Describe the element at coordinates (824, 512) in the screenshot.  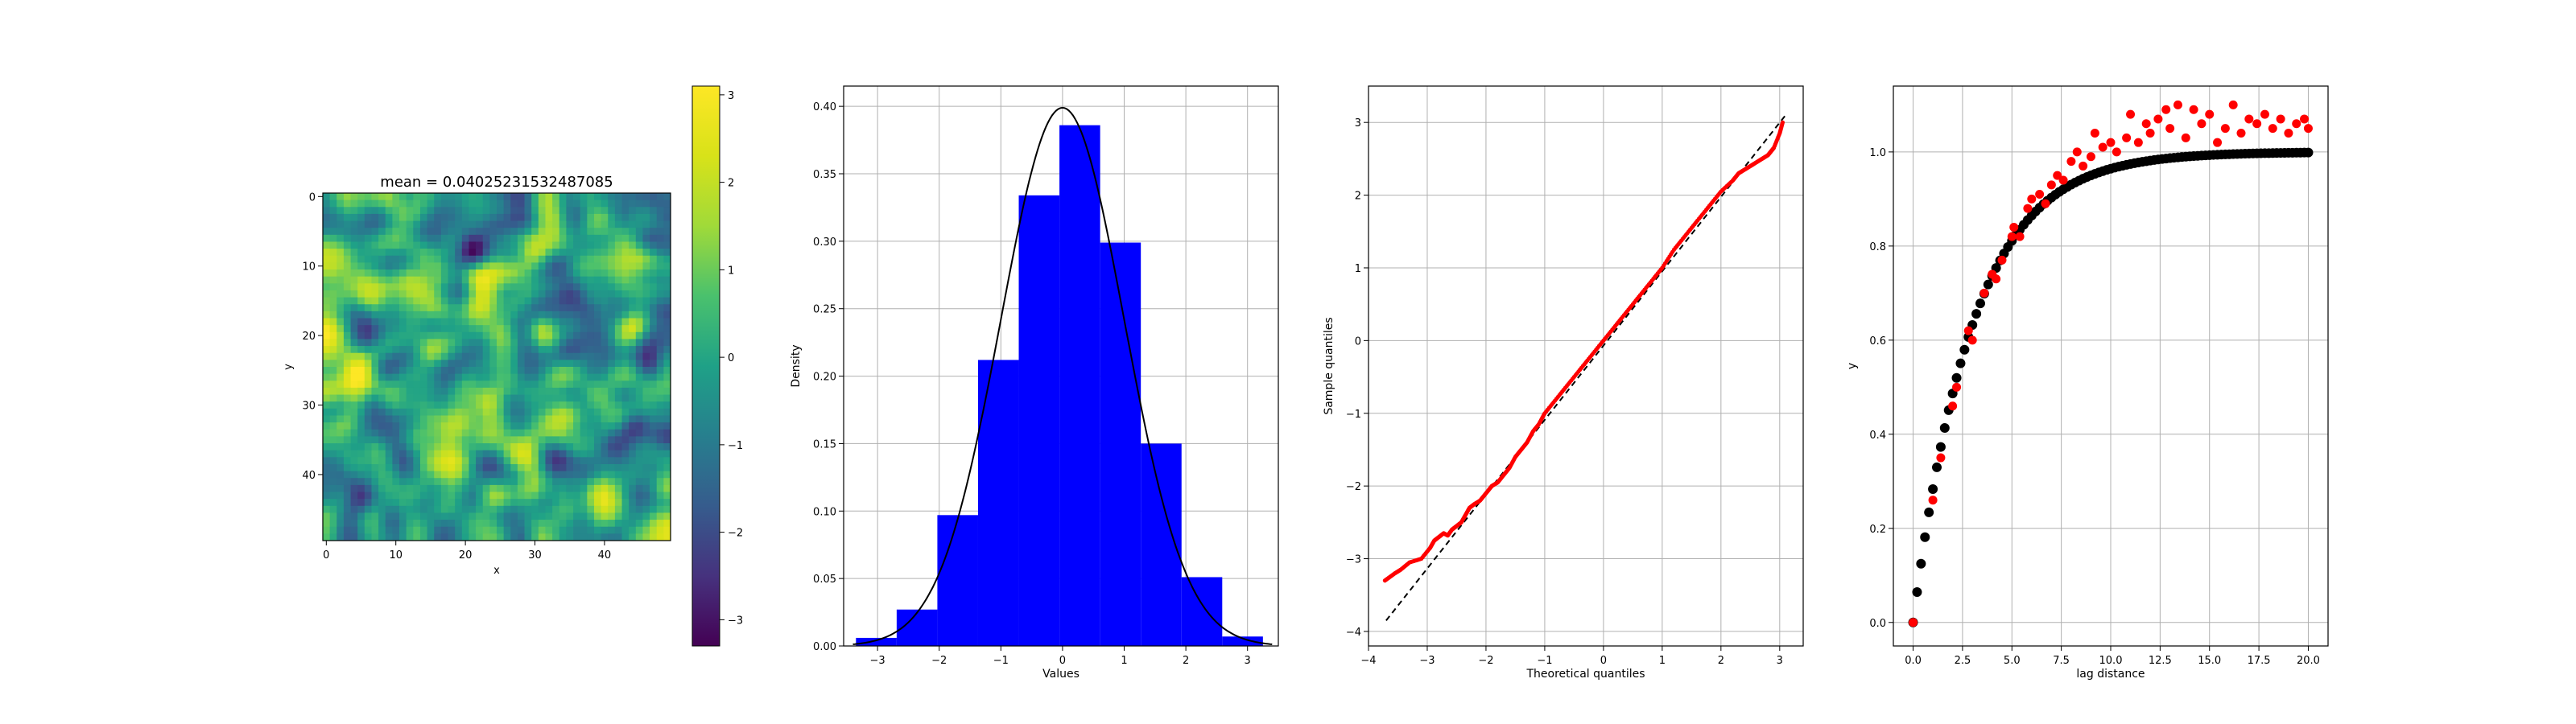
I see `histogram-ytick-label: 0.10` at that location.